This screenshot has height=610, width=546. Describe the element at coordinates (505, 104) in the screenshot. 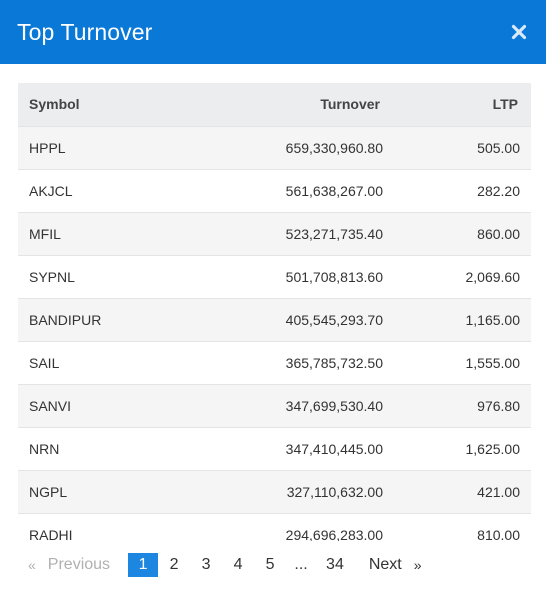

I see `column-header-ltp: LTP` at that location.